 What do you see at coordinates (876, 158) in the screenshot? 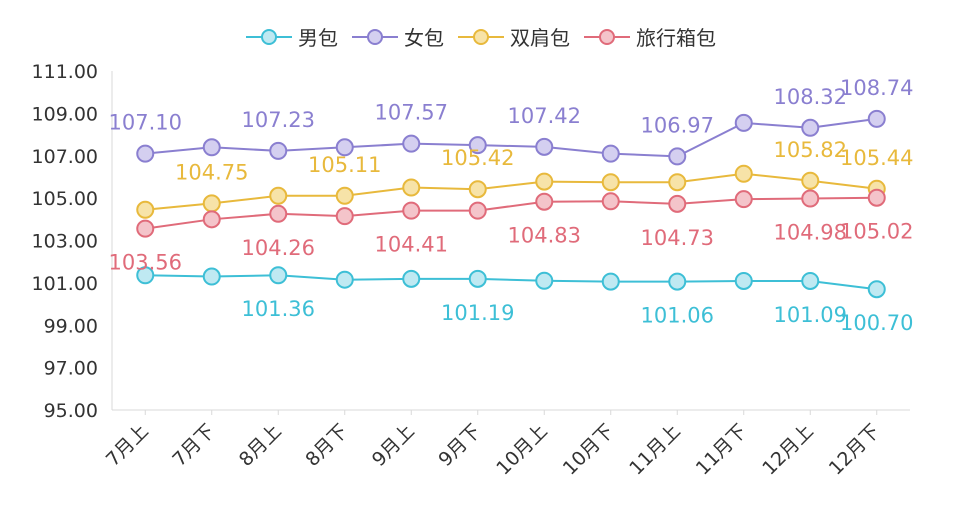
I see `data-label: 105.44` at bounding box center [876, 158].